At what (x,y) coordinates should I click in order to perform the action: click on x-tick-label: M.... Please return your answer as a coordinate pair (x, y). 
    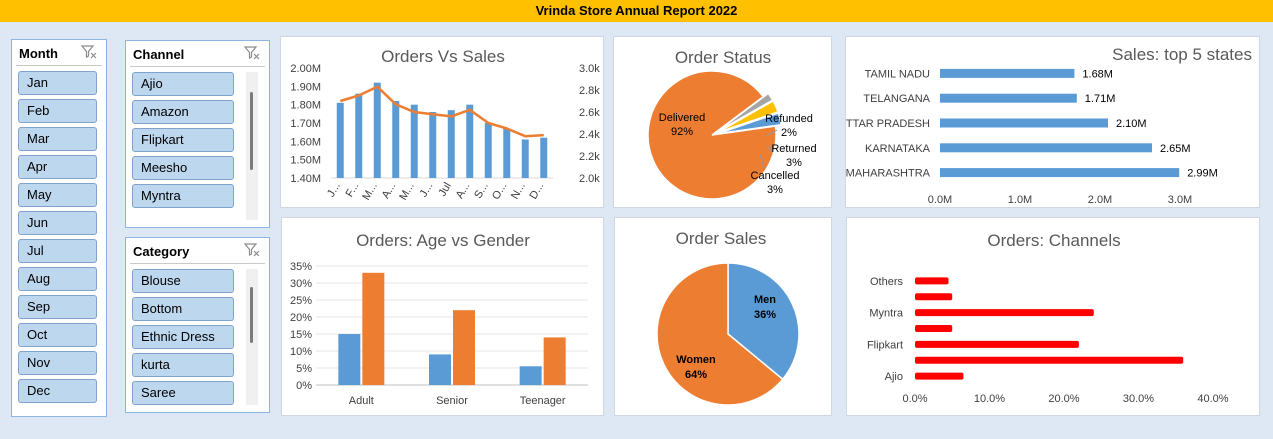
    Looking at the image, I should click on (407, 192).